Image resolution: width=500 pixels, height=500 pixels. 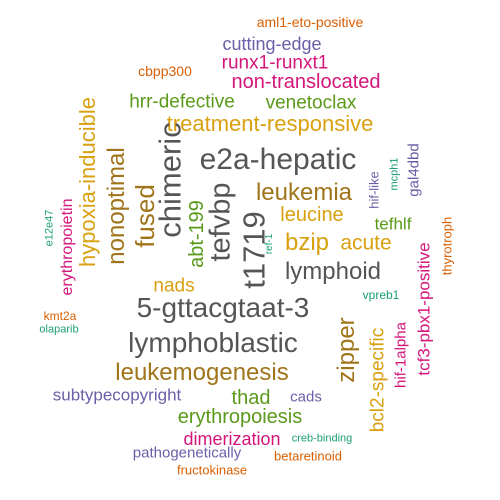 I want to click on word: bcl2-specific, so click(x=378, y=380).